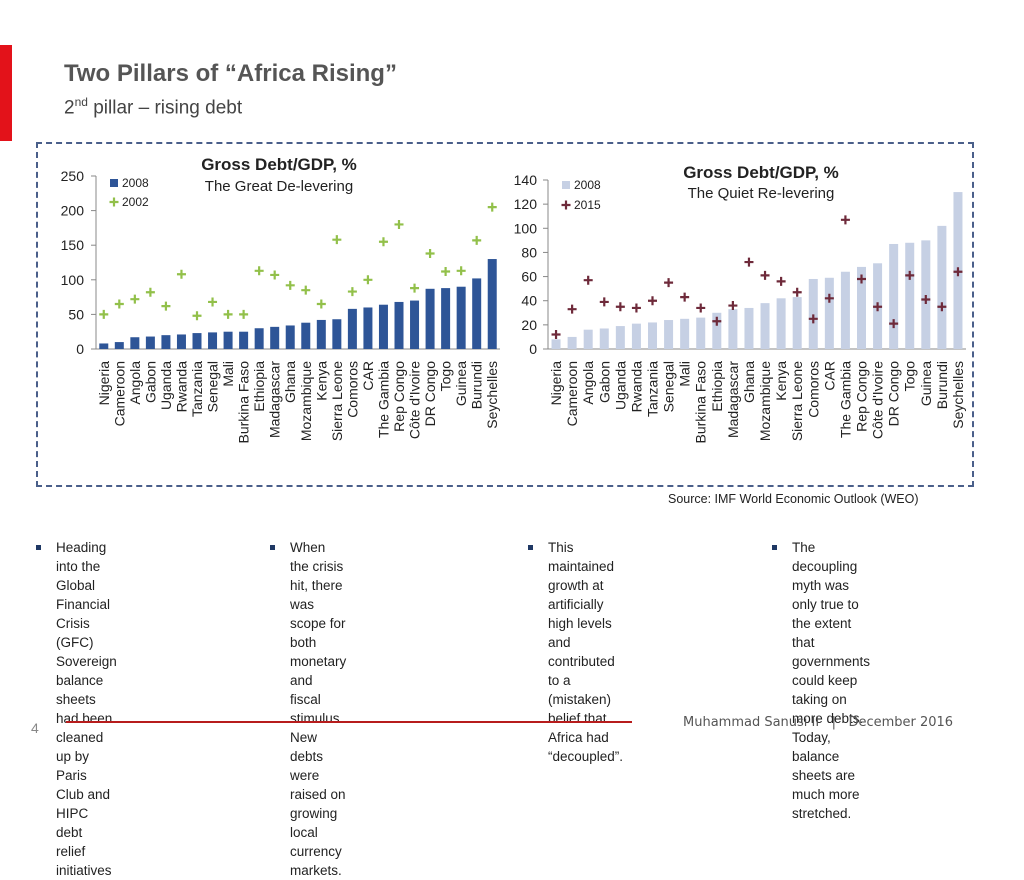  Describe the element at coordinates (580, 623) in the screenshot. I see `bullet-line: artificially high levels and` at that location.